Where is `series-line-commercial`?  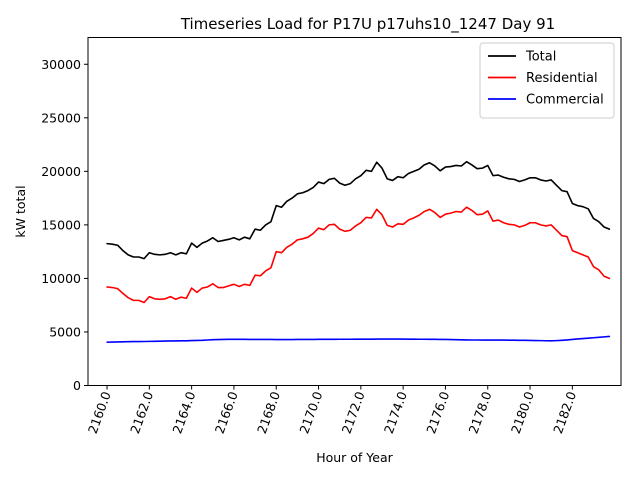 series-line-commercial is located at coordinates (358, 339).